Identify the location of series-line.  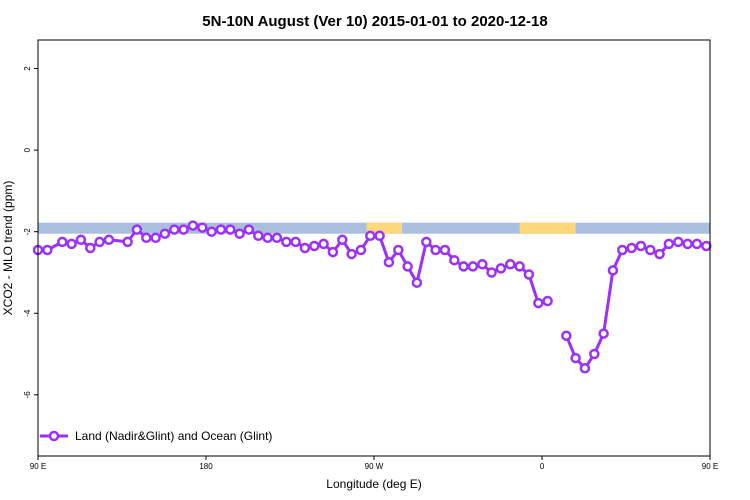
(635, 305).